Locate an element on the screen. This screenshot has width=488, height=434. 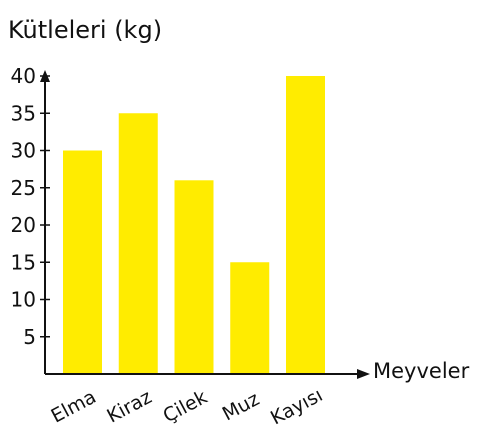
y-tick-label: 40 is located at coordinates (23, 76).